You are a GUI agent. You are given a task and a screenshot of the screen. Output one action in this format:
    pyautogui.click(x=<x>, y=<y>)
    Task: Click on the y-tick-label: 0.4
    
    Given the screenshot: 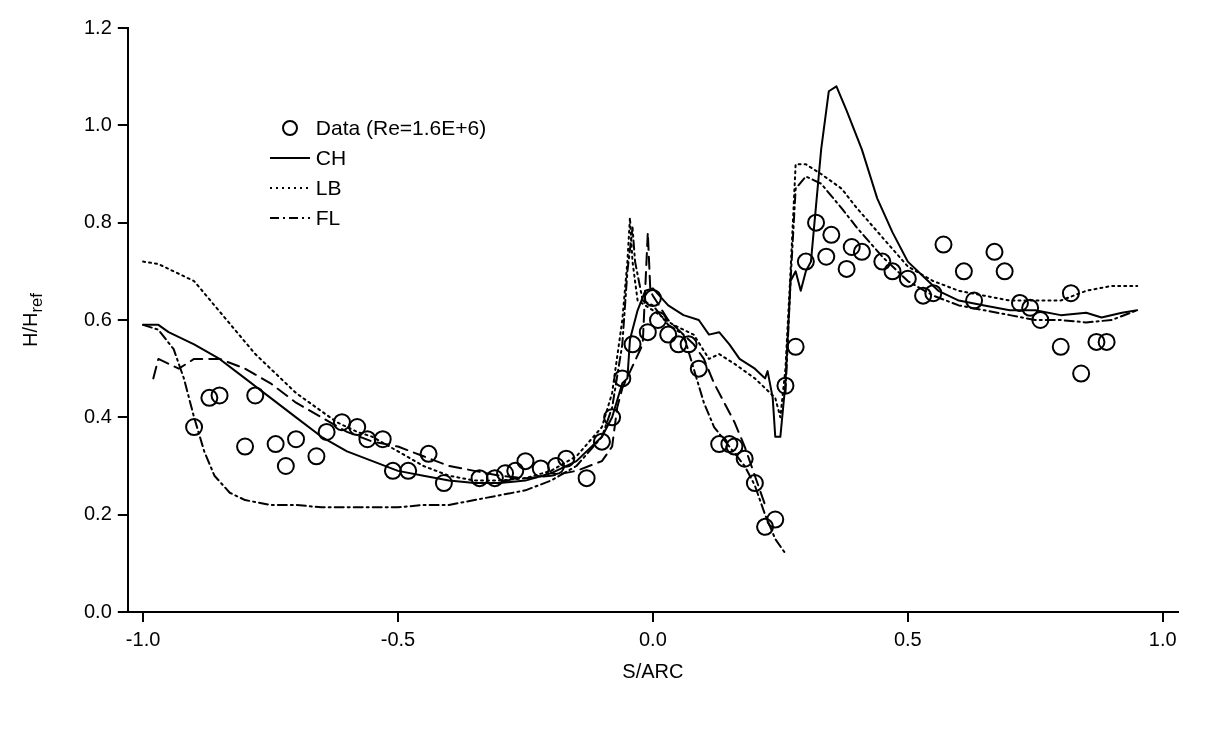 What is the action you would take?
    pyautogui.click(x=97, y=415)
    